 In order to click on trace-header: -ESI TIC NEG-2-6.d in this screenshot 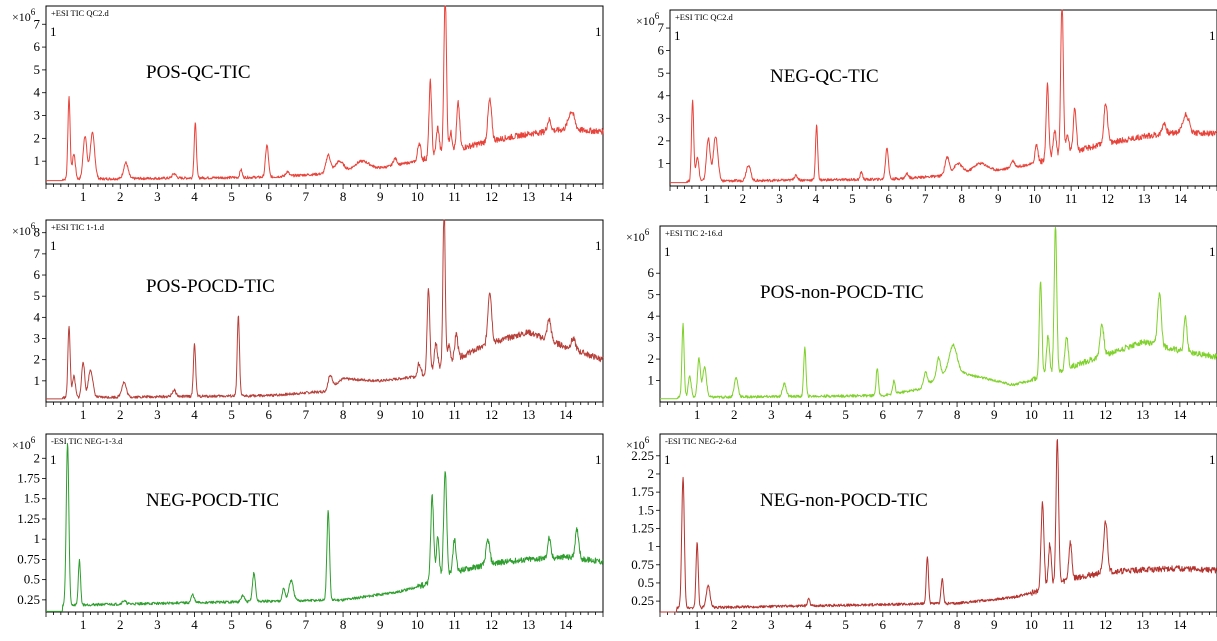, I will do `click(701, 441)`.